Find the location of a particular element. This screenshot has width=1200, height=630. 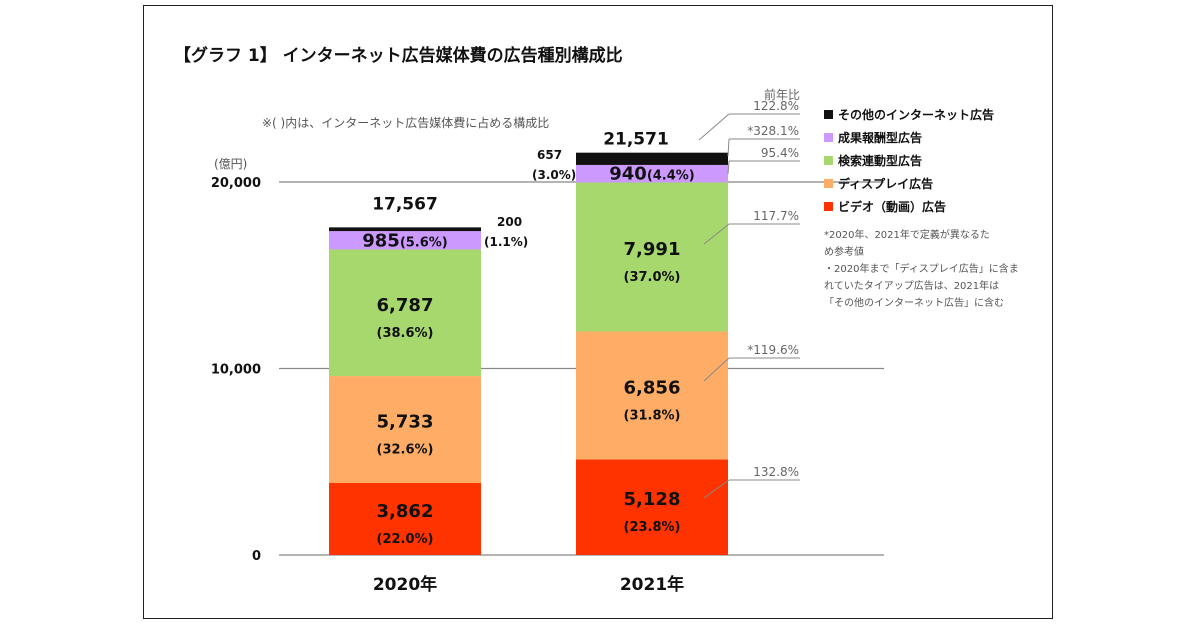

other-pct-2020: (1.1%) is located at coordinates (506, 242).